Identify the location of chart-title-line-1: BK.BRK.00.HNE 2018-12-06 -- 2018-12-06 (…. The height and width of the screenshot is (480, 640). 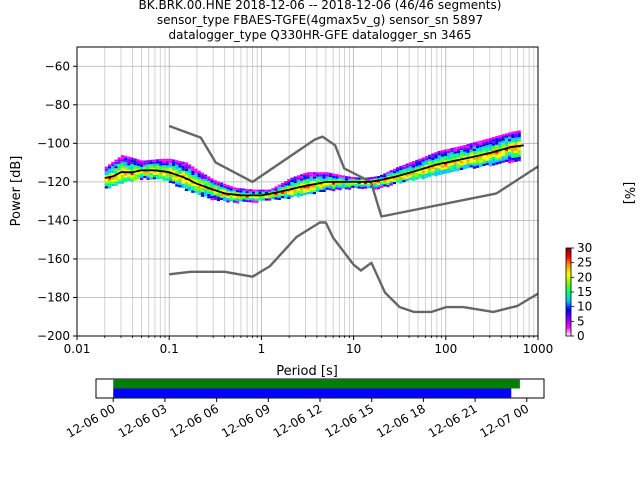
(320, 6).